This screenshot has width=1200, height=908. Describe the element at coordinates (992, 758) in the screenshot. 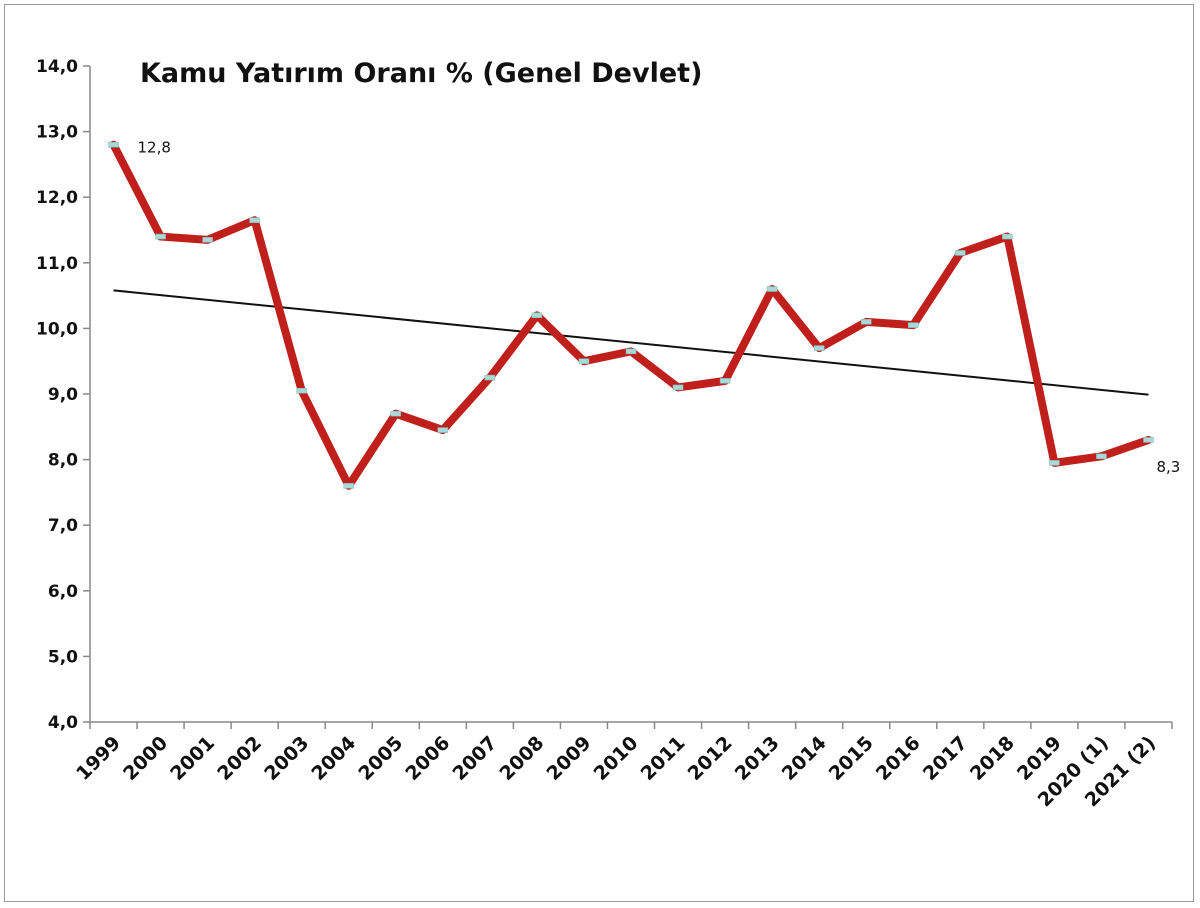

I see `x-tick-label: 2018` at that location.